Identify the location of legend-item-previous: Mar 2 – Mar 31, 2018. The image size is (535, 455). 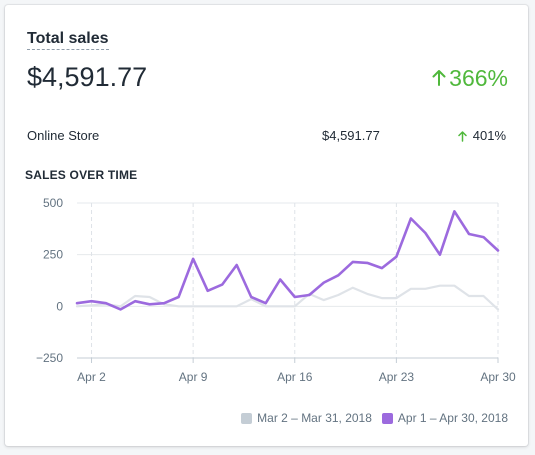
(306, 418).